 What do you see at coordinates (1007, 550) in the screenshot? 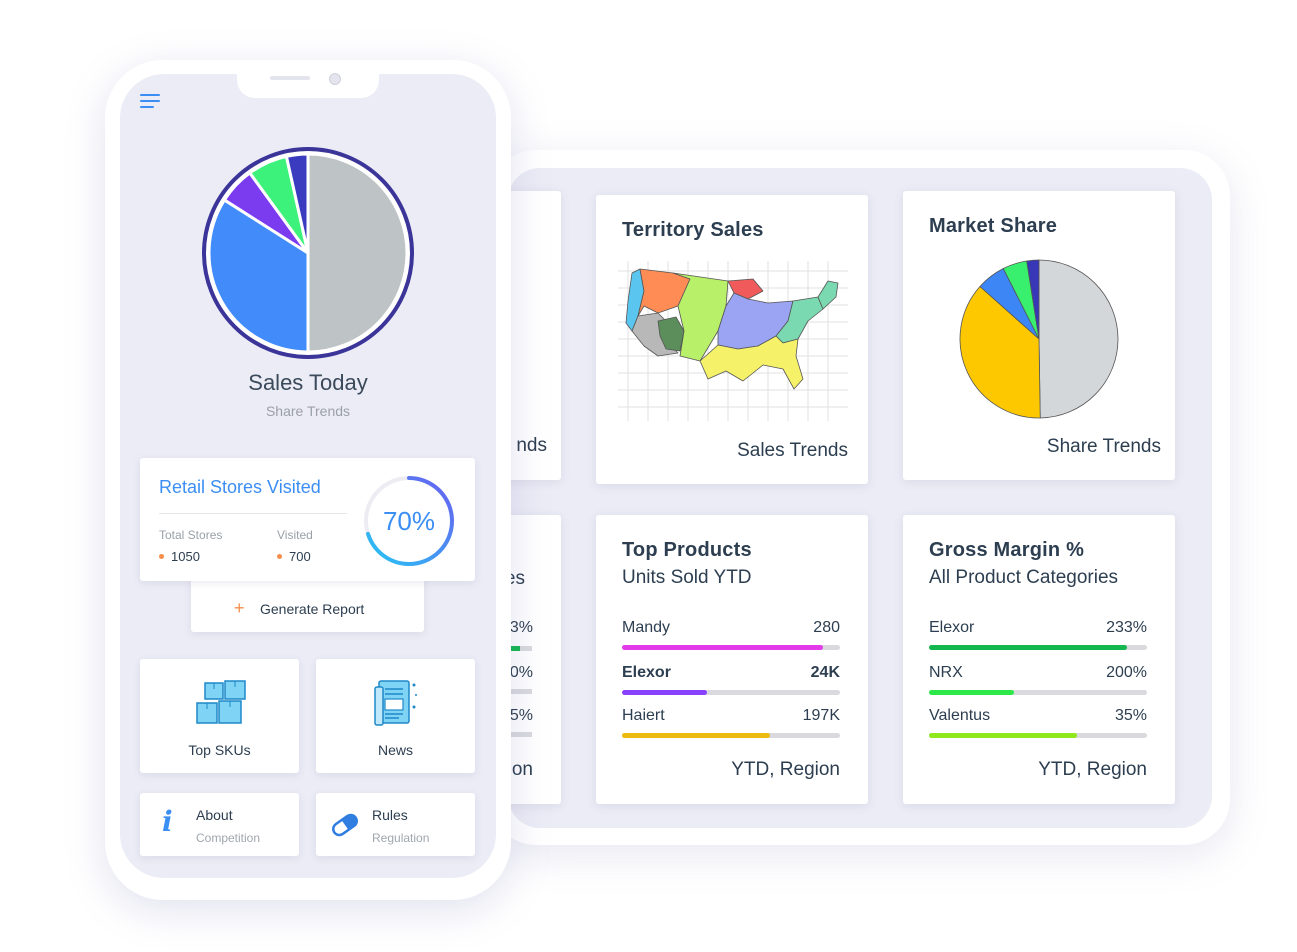
I see `gross-margin-title: Gross Margin %` at bounding box center [1007, 550].